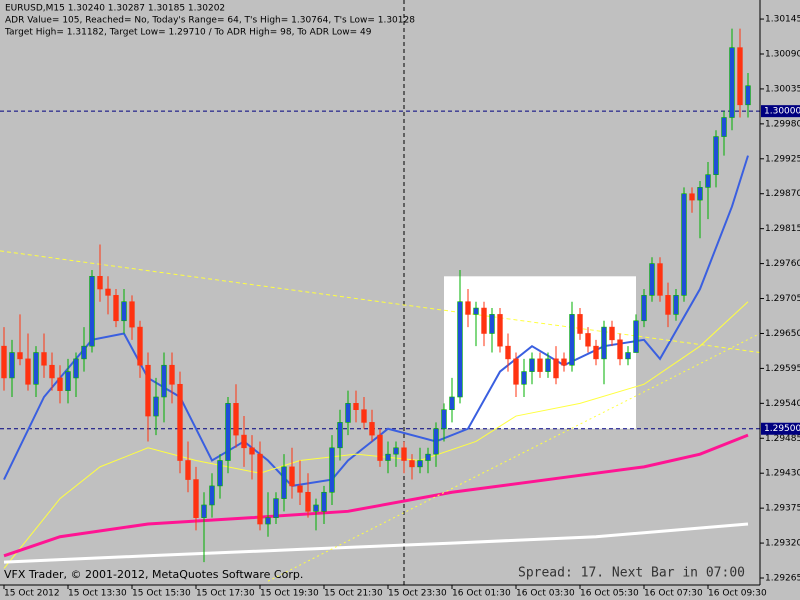 The height and width of the screenshot is (600, 800). I want to click on y-tick-label: 1.30035, so click(782, 89).